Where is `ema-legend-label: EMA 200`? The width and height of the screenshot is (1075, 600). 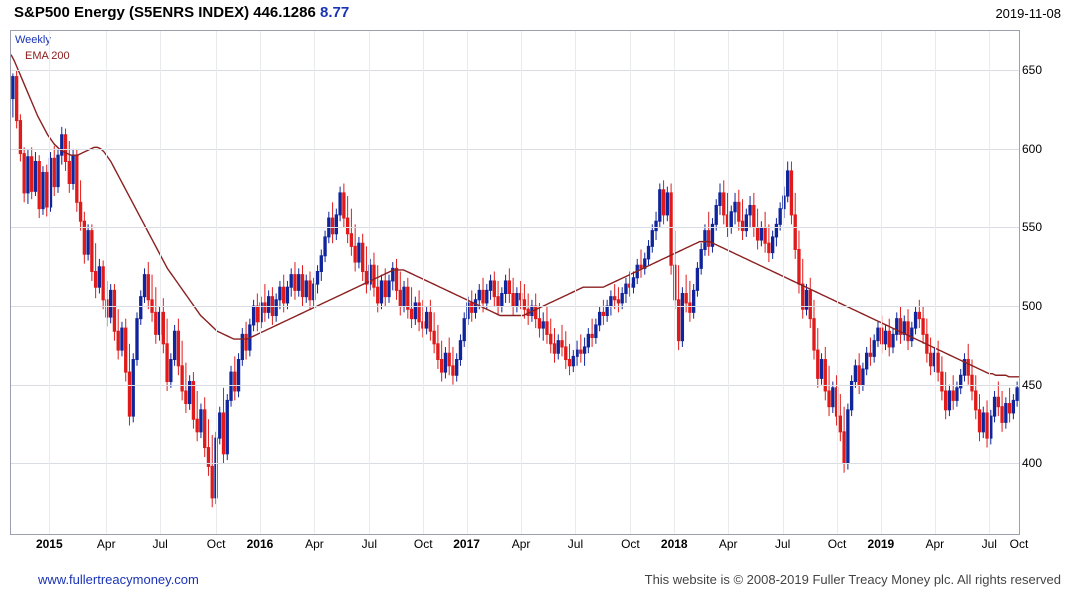
ema-legend-label: EMA 200 is located at coordinates (47, 56).